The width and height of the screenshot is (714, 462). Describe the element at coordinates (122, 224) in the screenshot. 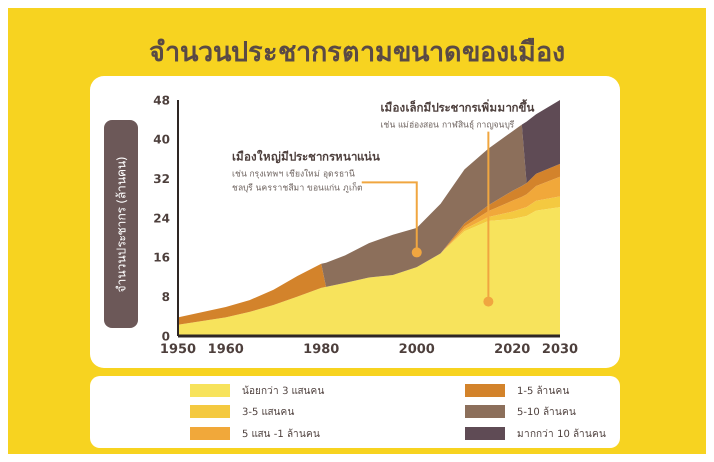

I see `y-axis-title: จำนวนประชากร (ล้านคน)` at that location.